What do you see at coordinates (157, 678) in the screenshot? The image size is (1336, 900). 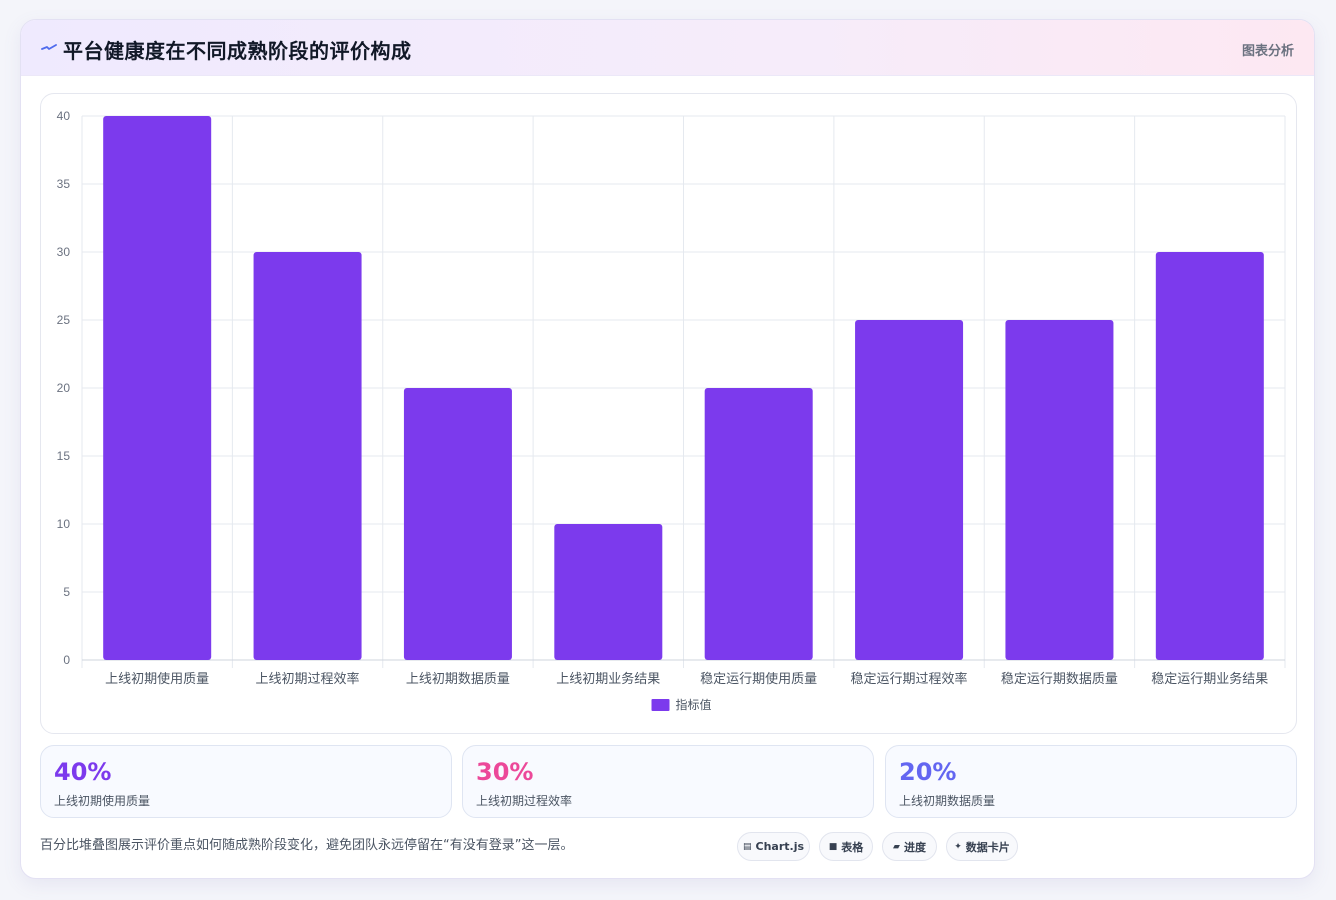 I see `x-tick-label: 上线初期使用质量` at bounding box center [157, 678].